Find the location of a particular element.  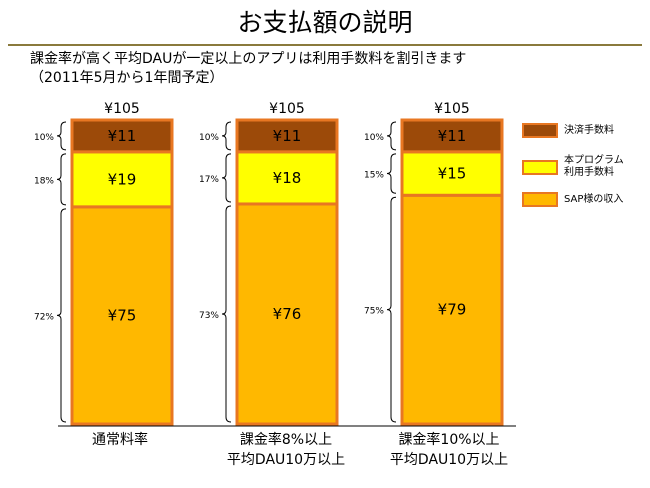

subtitle-line-2: （2011年5月から1年間予定） is located at coordinates (127, 78).